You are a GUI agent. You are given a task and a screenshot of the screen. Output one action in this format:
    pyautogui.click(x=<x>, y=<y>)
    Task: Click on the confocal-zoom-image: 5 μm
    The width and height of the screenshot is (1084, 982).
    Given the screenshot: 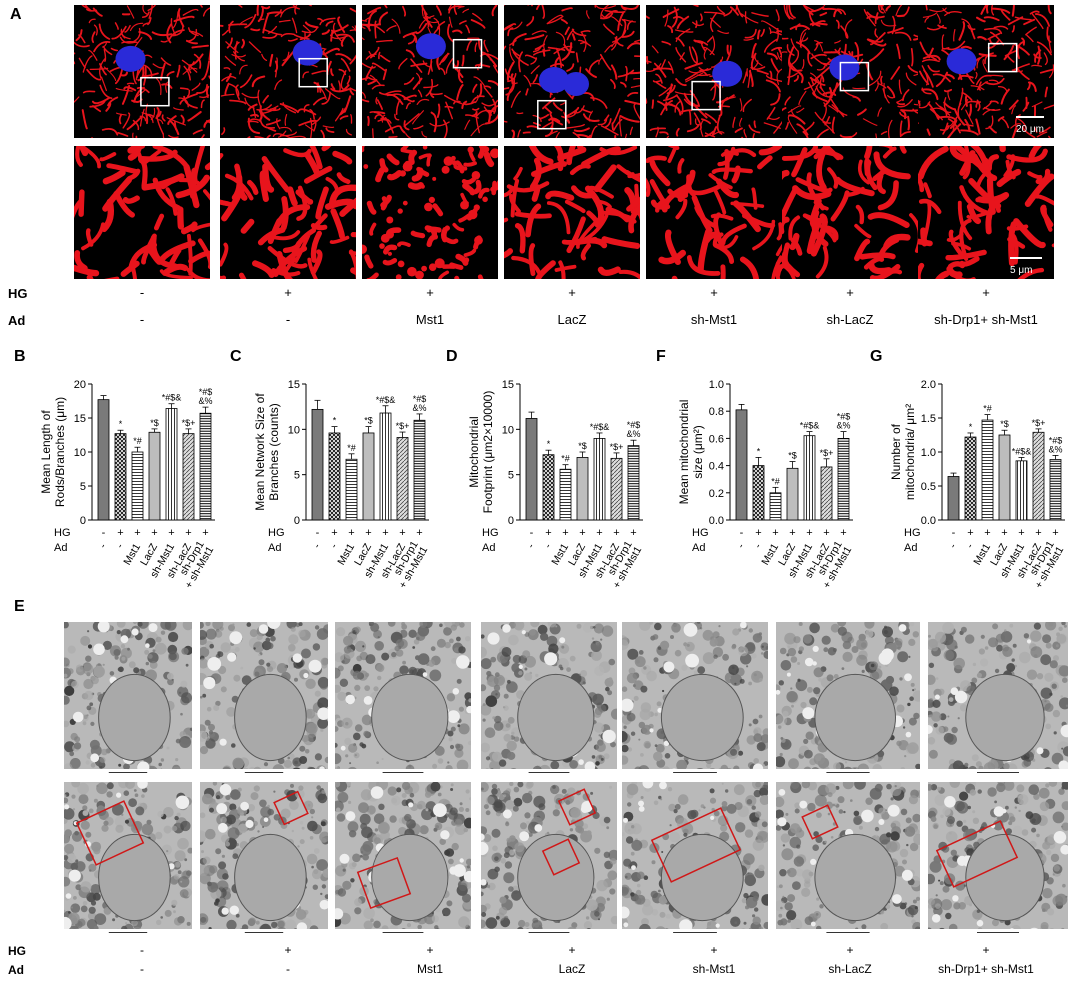 What is the action you would take?
    pyautogui.click(x=986, y=212)
    